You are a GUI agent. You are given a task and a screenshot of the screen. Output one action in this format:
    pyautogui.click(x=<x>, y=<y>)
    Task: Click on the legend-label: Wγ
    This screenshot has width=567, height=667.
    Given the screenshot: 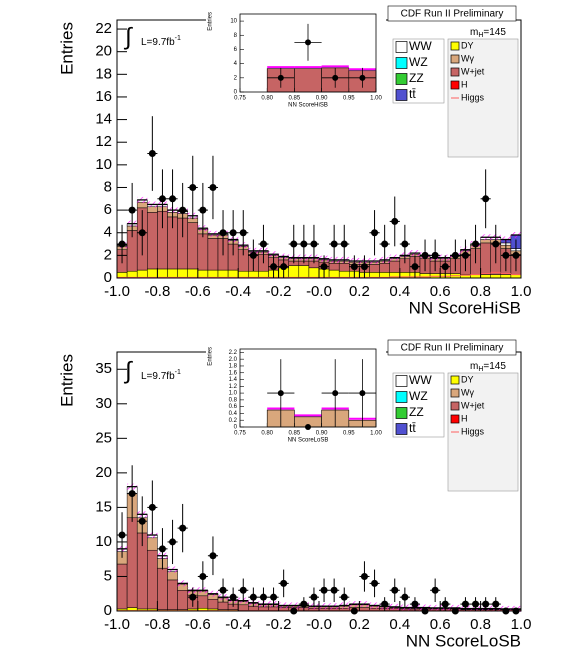 What is the action you would take?
    pyautogui.click(x=467, y=392)
    